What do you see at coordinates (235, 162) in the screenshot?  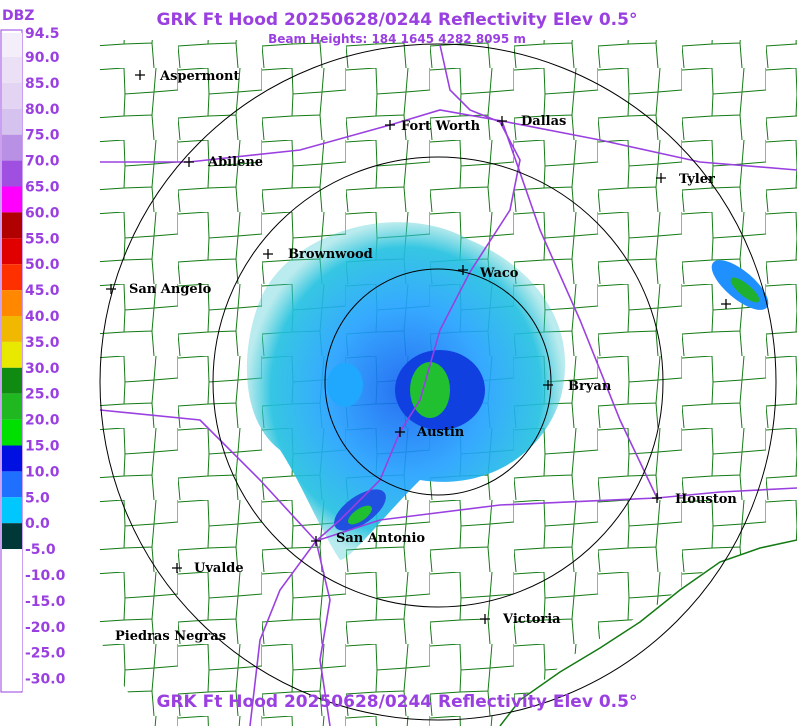 I see `city-label: Abilene` at bounding box center [235, 162].